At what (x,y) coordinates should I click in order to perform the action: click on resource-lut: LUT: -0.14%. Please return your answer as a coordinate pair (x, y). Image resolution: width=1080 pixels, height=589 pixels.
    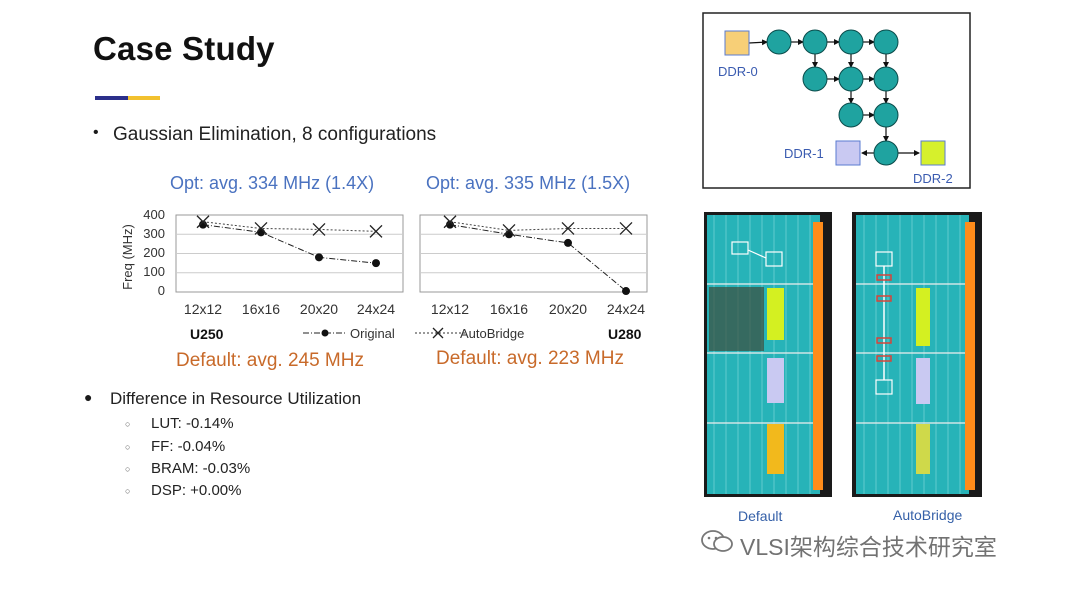
    Looking at the image, I should click on (192, 423).